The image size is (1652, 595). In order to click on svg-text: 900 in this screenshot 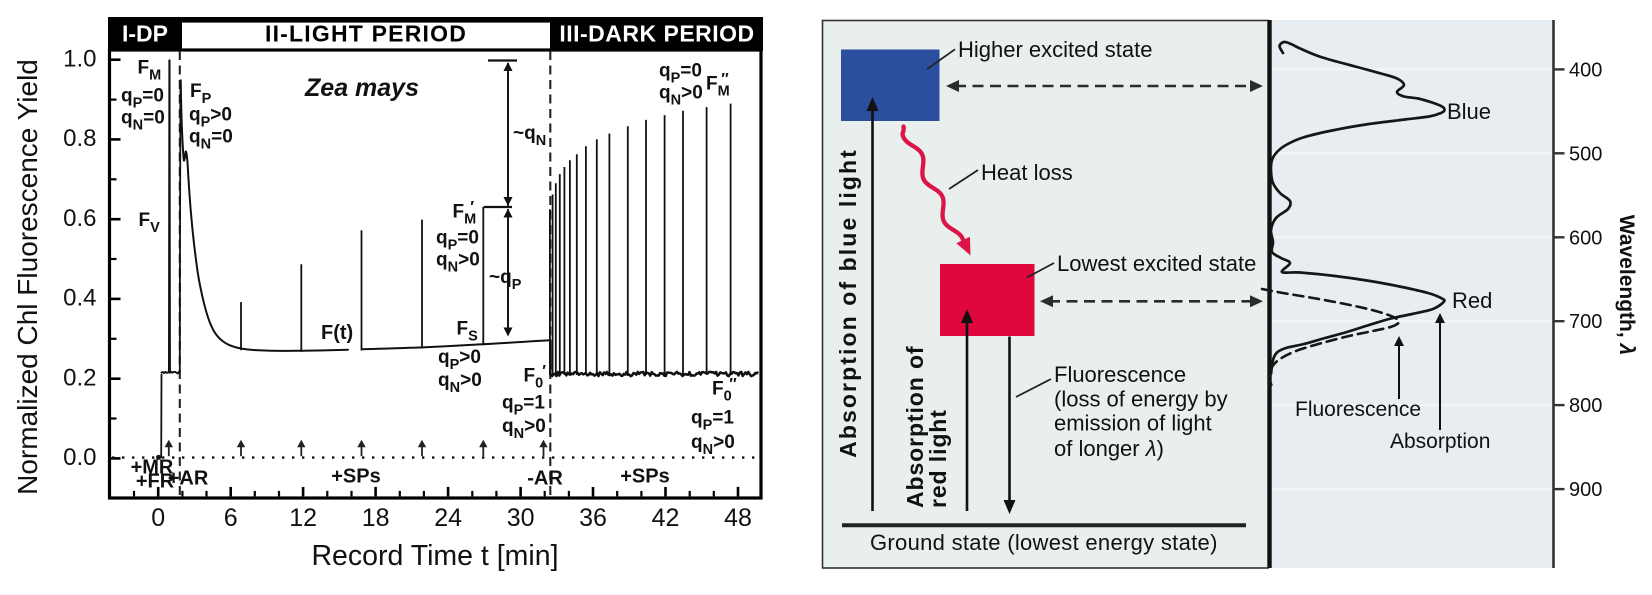, I will do `click(1585, 490)`.